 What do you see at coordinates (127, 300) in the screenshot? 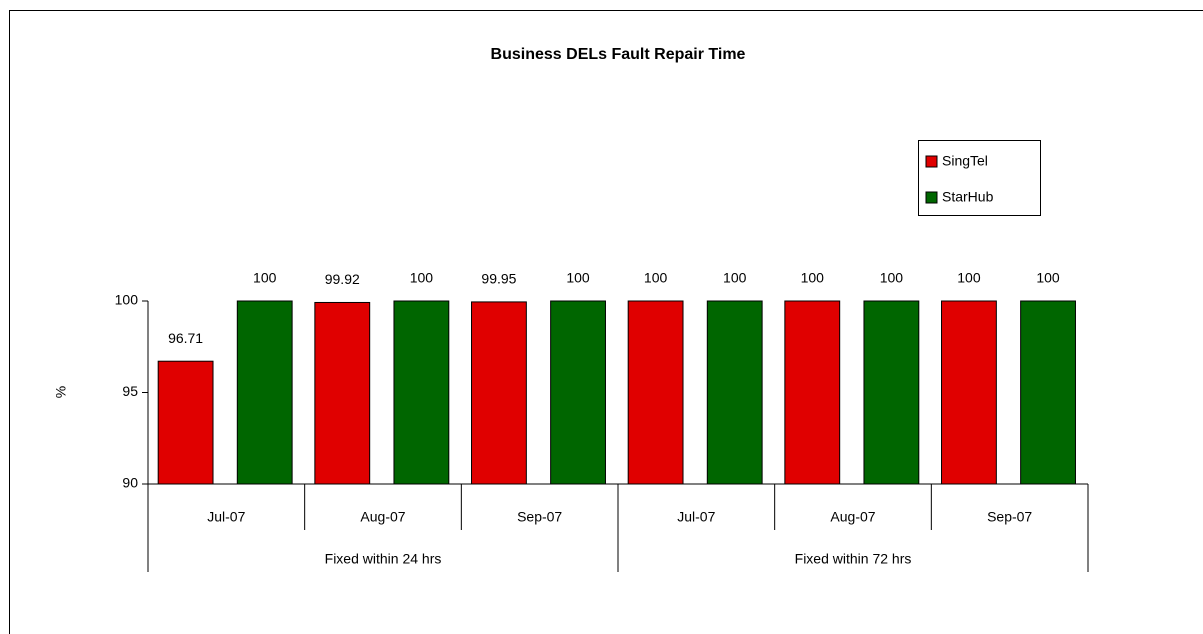
I see `y-tick-label: 100` at bounding box center [127, 300].